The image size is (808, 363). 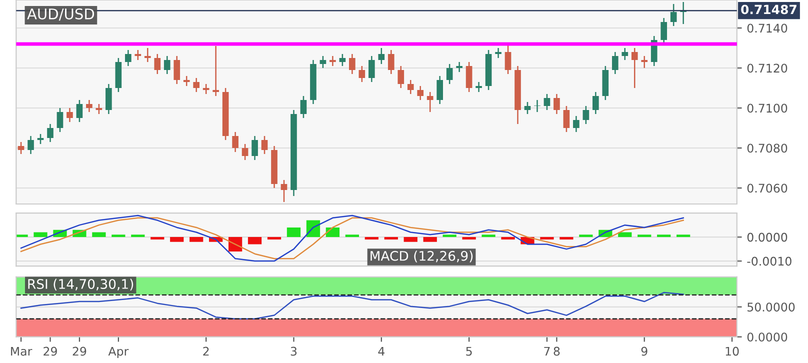 What do you see at coordinates (381, 351) in the screenshot?
I see `x-tick-label: 4` at bounding box center [381, 351].